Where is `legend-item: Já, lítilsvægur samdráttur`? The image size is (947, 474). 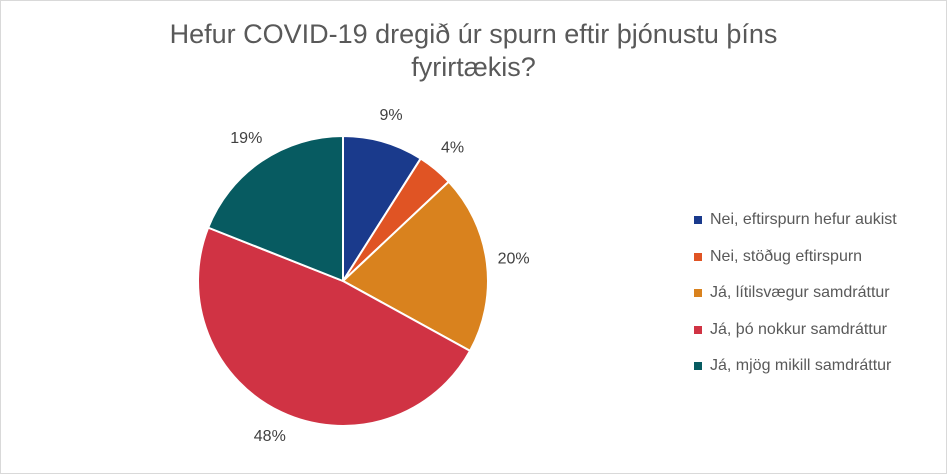
legend-item: Já, lítilsvægur samdráttur is located at coordinates (795, 293).